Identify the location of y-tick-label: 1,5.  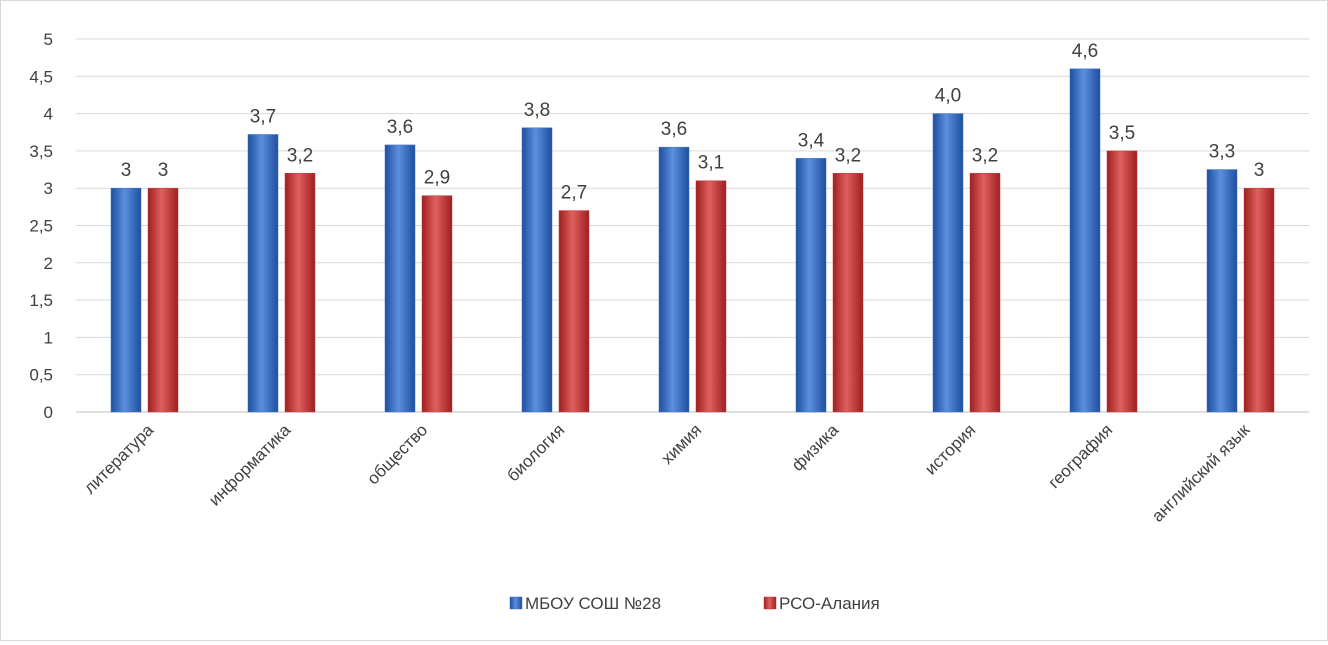
(41, 300).